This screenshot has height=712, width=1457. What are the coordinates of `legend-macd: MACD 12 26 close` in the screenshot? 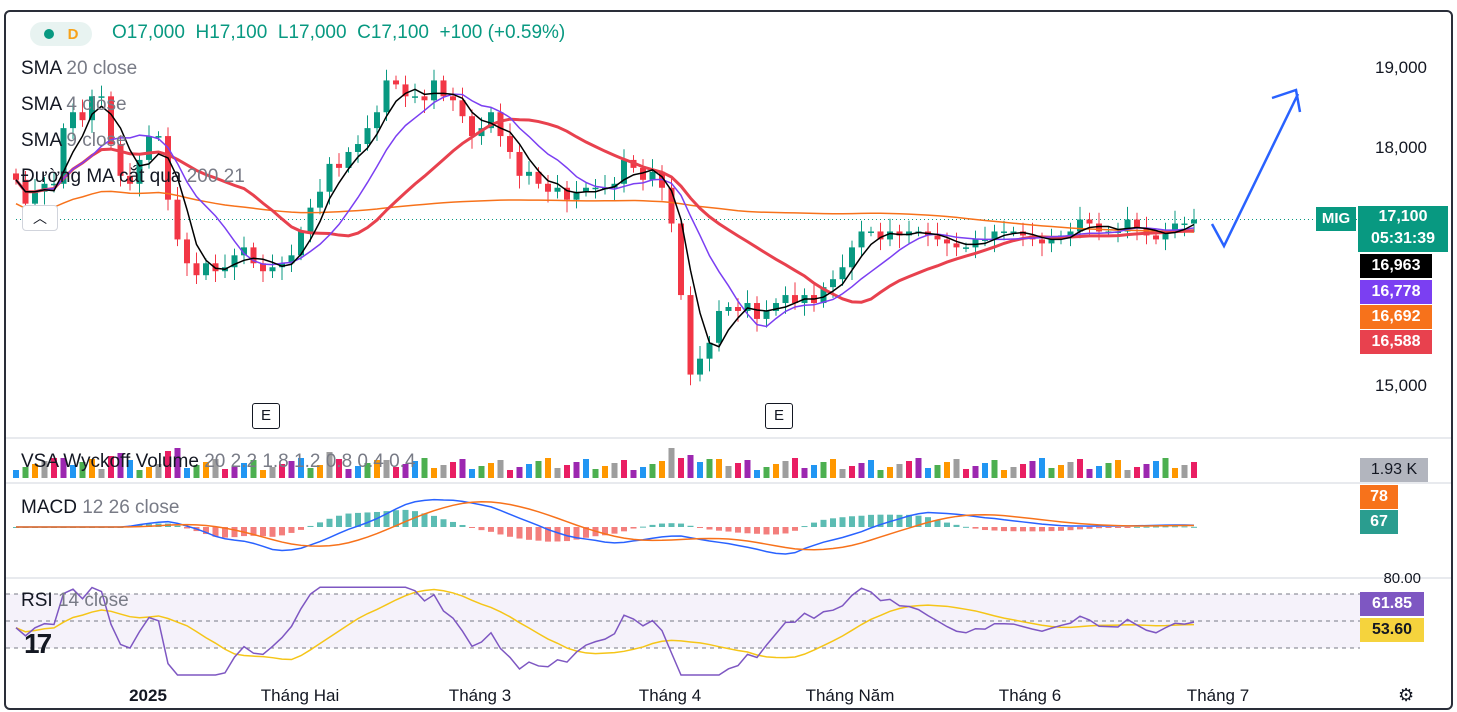 It's located at (100, 508).